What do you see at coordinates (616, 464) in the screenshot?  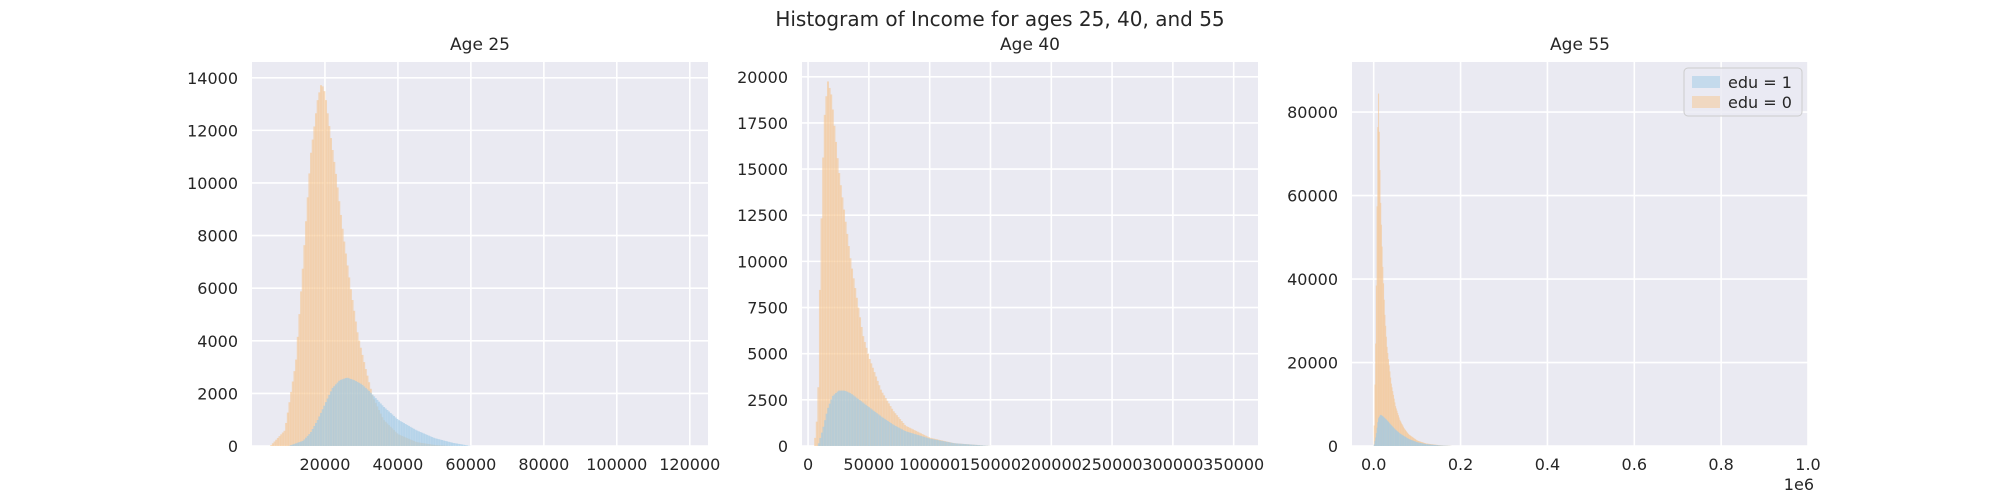 I see `x-tick-label: 100000` at bounding box center [616, 464].